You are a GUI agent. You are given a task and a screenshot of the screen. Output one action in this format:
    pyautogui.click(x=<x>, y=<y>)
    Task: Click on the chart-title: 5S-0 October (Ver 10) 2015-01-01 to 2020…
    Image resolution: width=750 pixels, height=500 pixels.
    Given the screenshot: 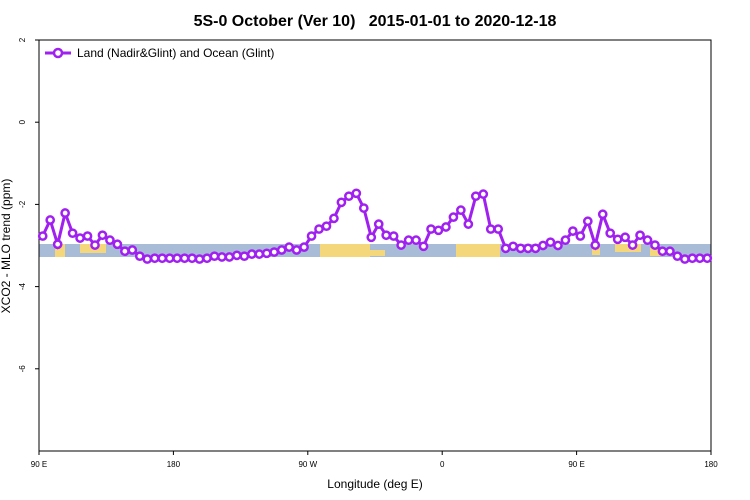 What is the action you would take?
    pyautogui.click(x=375, y=21)
    